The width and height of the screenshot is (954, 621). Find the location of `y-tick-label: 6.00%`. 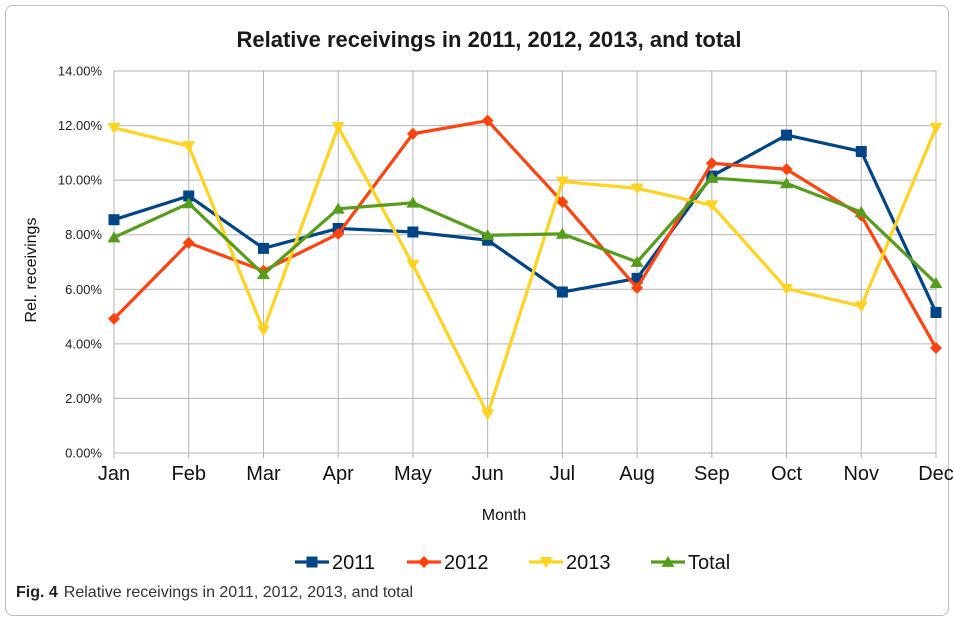

y-tick-label: 6.00% is located at coordinates (83, 289).